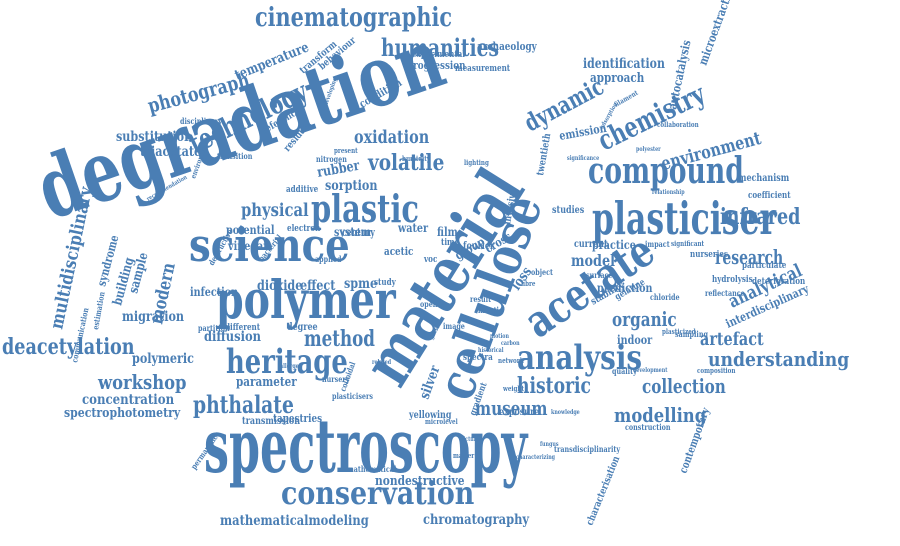 Image resolution: width=900 pixels, height=546 pixels. I want to click on word-indoor: indoor, so click(634, 340).